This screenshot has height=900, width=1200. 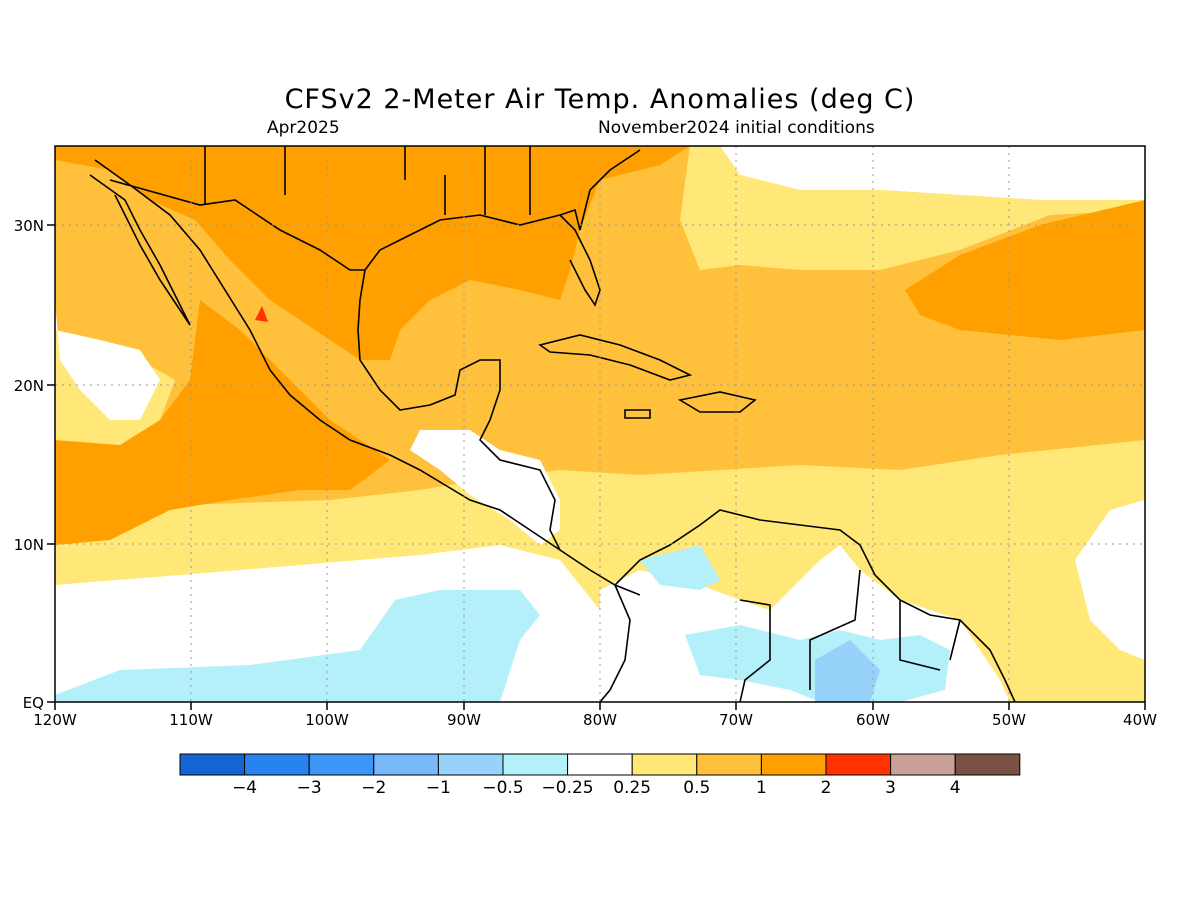 I want to click on anomaly-region-normal-northatlantic, so click(x=932, y=173).